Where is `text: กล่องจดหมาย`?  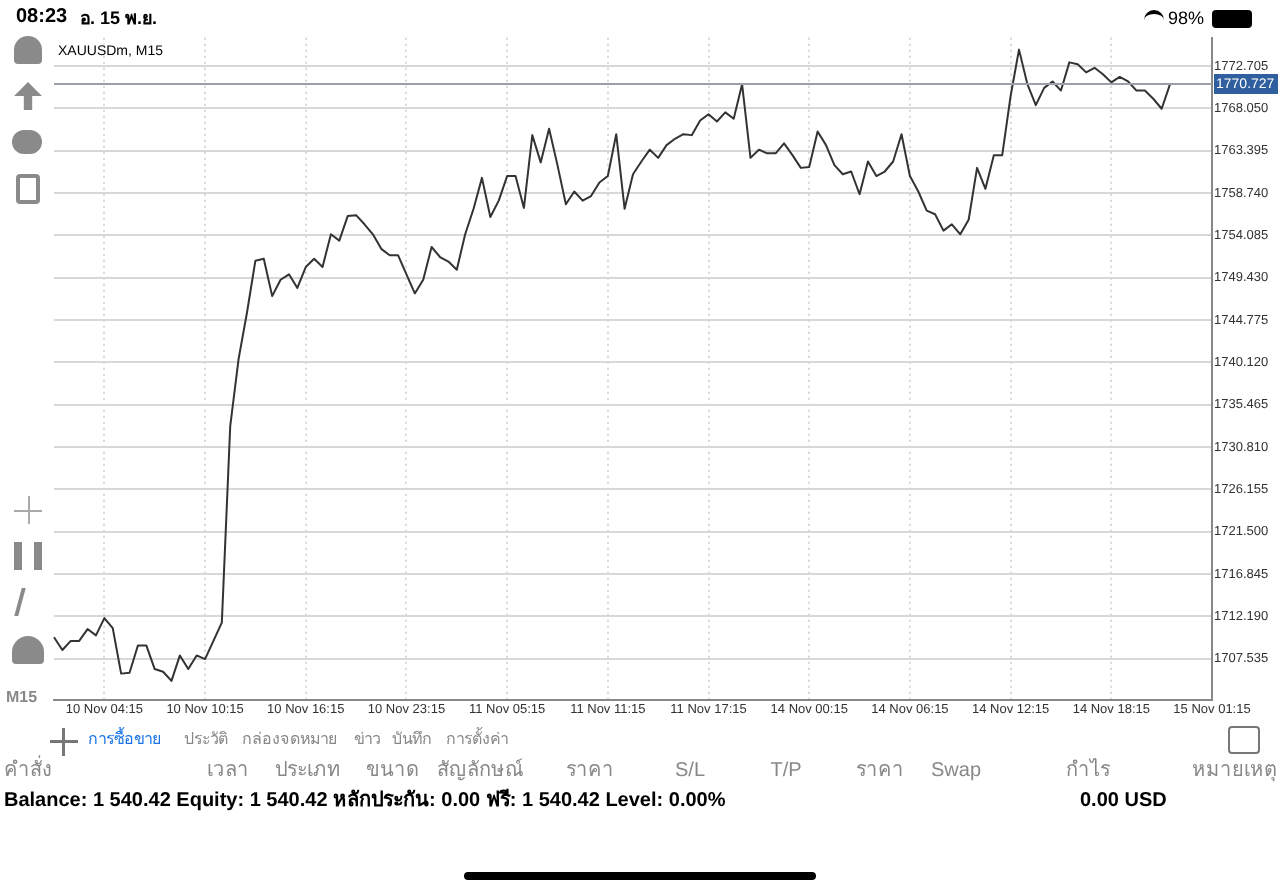
text: กล่องจดหมาย is located at coordinates (290, 740).